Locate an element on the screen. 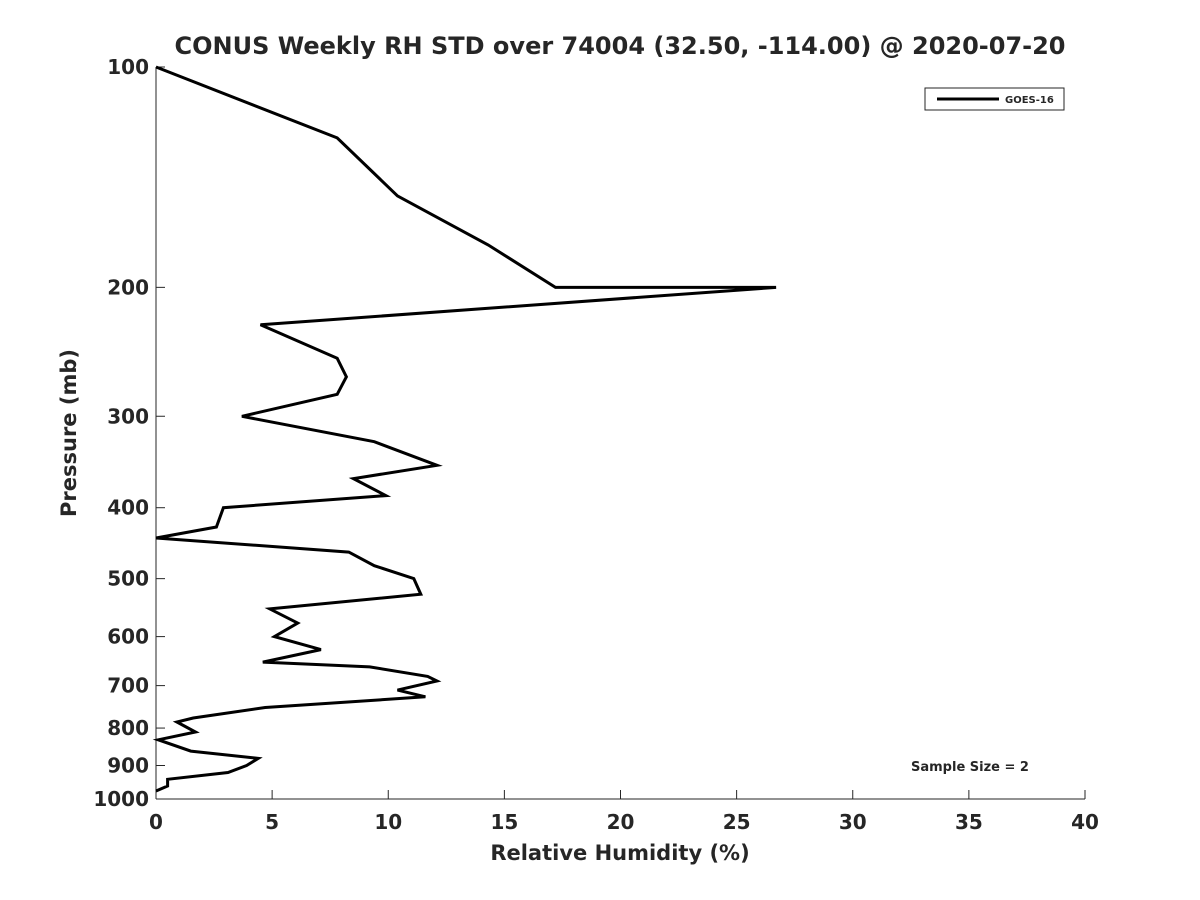 The height and width of the screenshot is (900, 1200). x-tick-label: 10 is located at coordinates (388, 822).